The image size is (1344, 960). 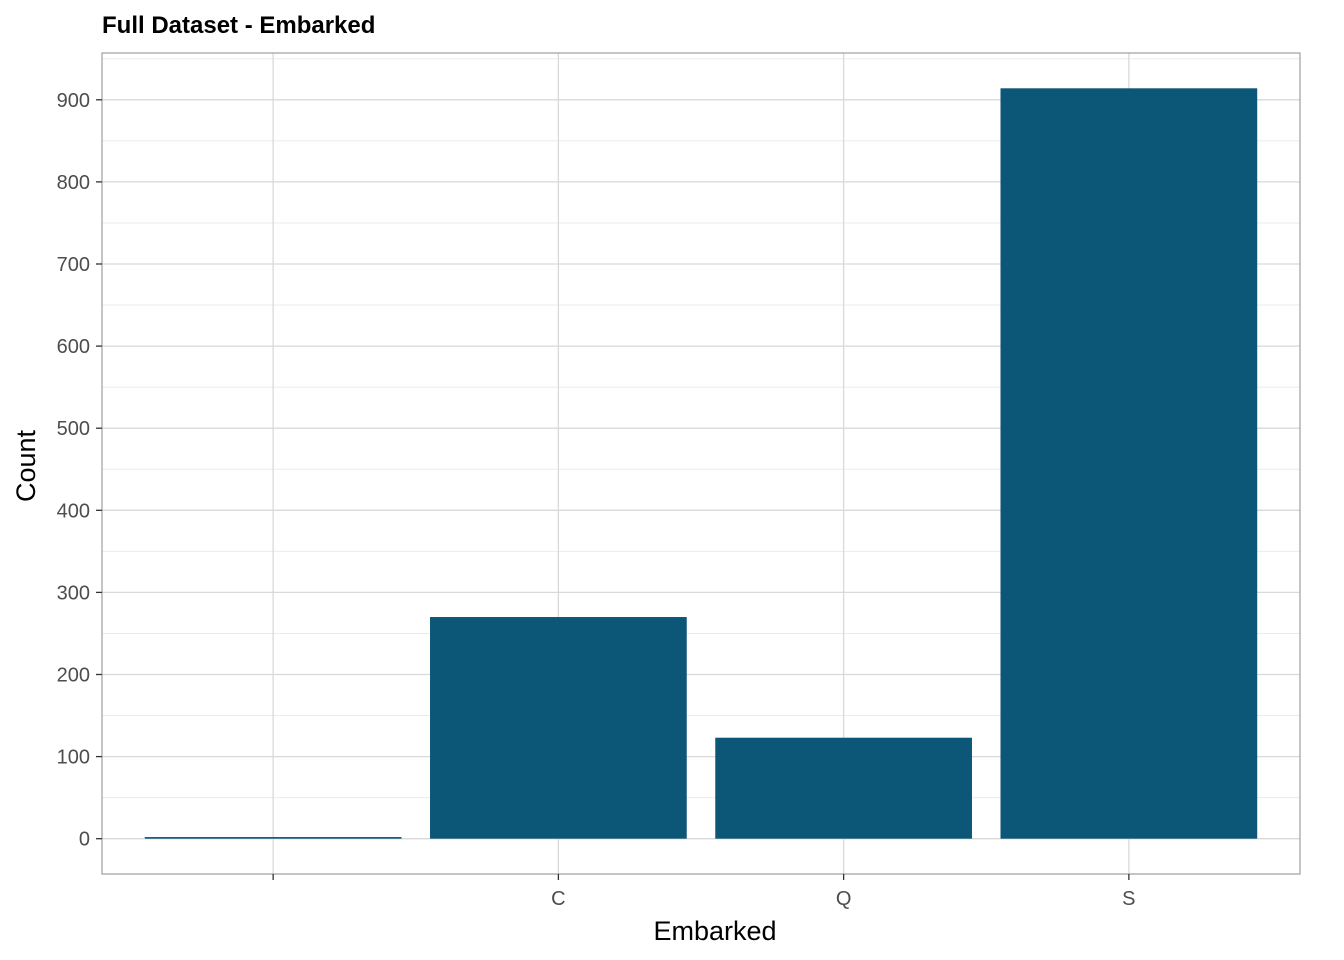 I want to click on y-tick-label: 600, so click(x=73, y=347).